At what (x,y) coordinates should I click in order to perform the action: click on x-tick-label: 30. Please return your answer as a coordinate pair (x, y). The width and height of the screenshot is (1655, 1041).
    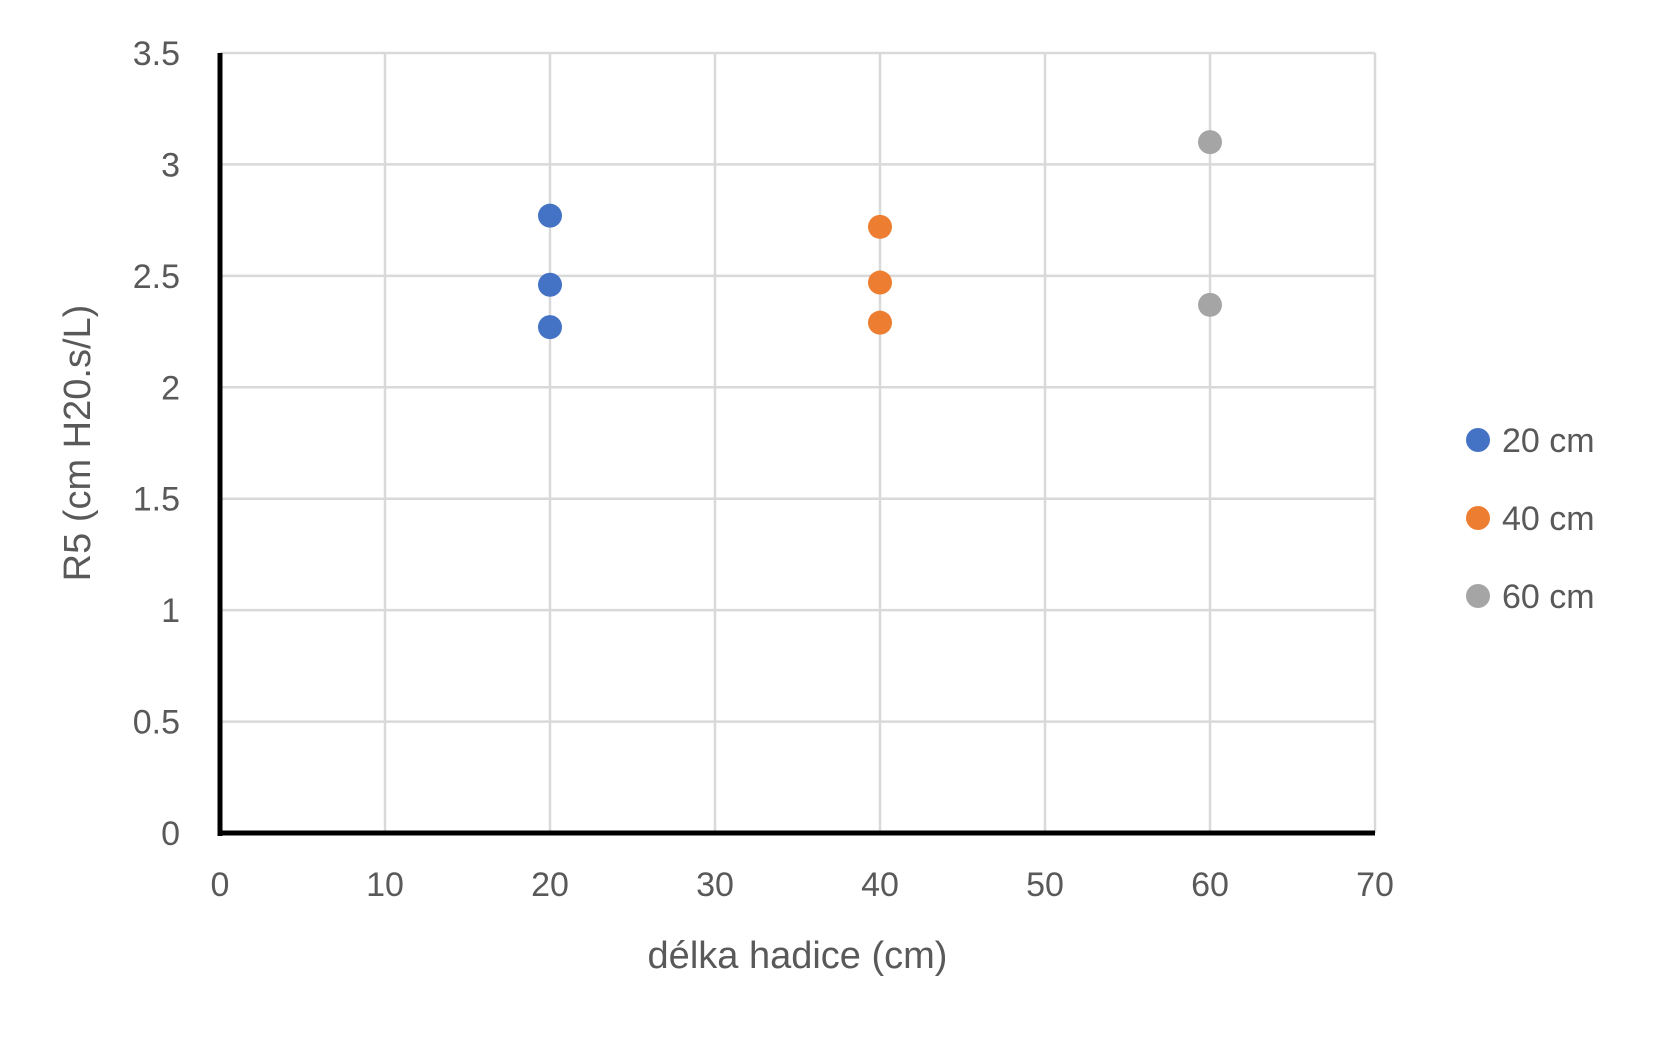
    Looking at the image, I should click on (715, 885).